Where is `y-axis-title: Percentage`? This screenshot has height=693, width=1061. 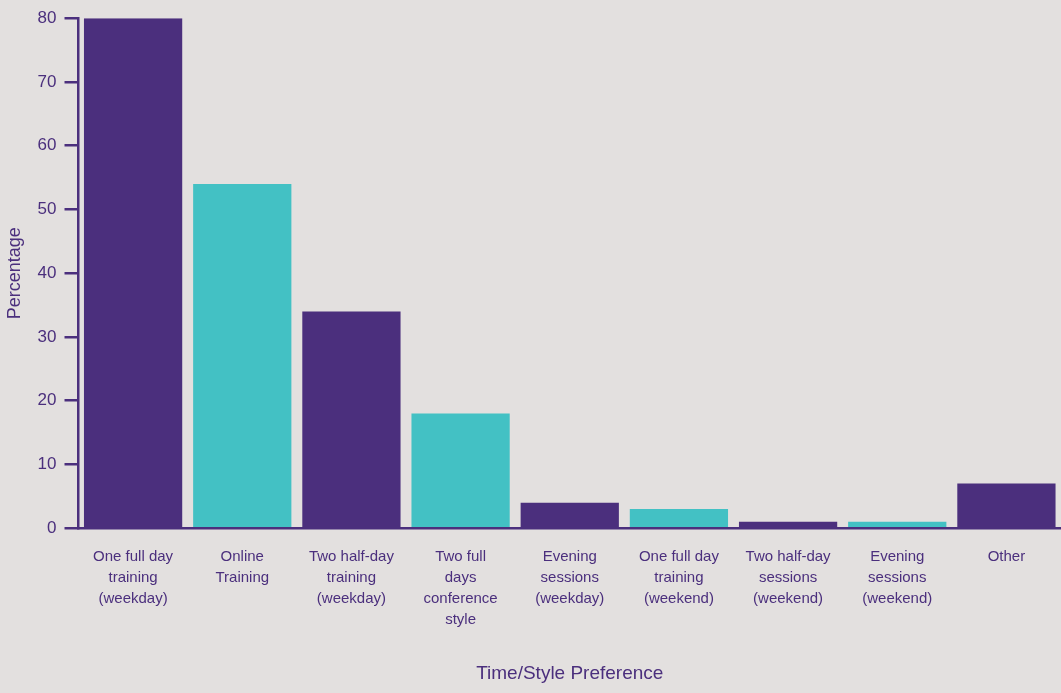 y-axis-title: Percentage is located at coordinates (13, 273).